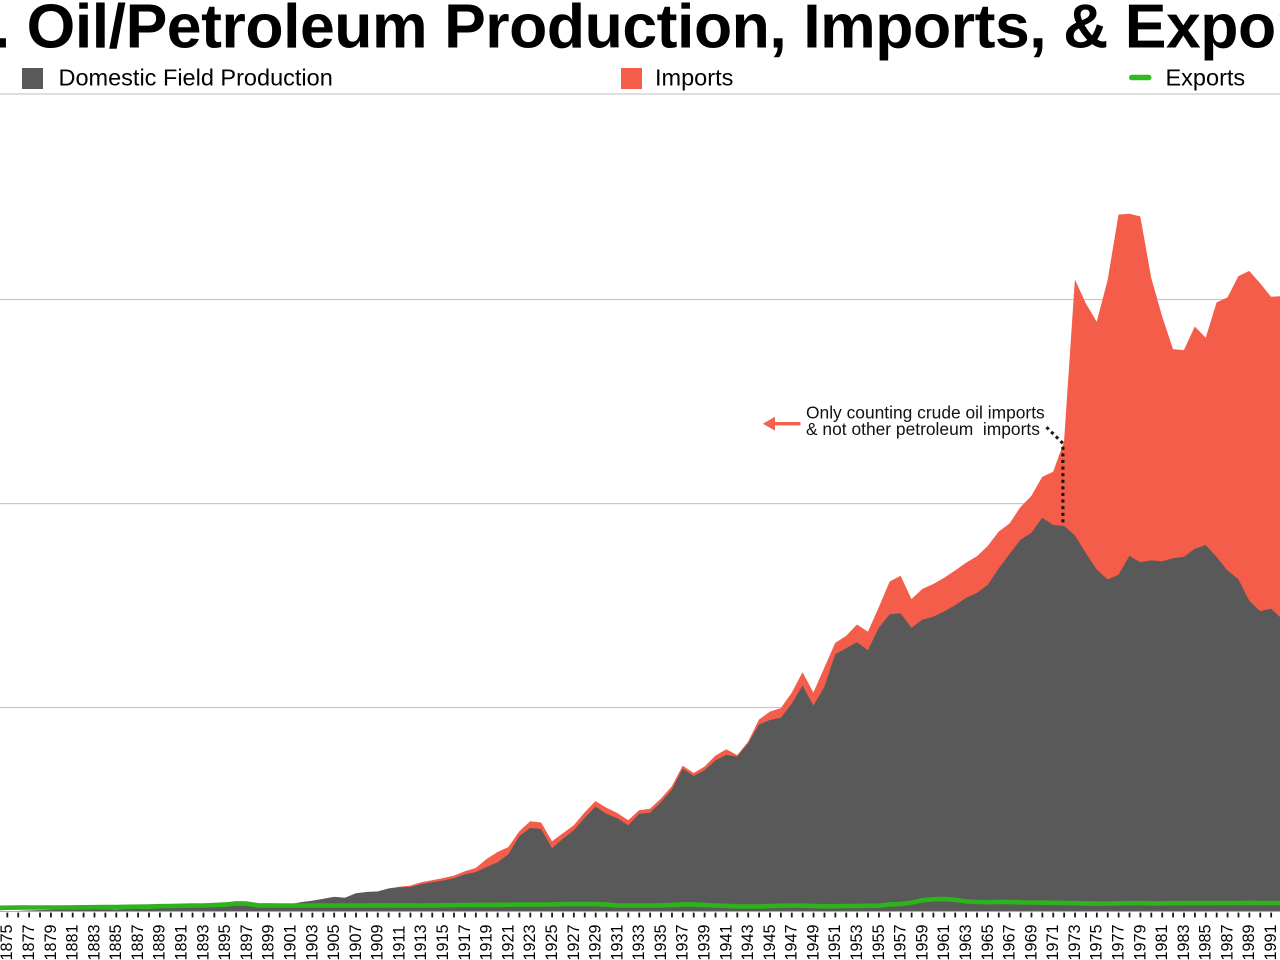 The width and height of the screenshot is (1280, 960). I want to click on svg-text: 1983, so click(1184, 942).